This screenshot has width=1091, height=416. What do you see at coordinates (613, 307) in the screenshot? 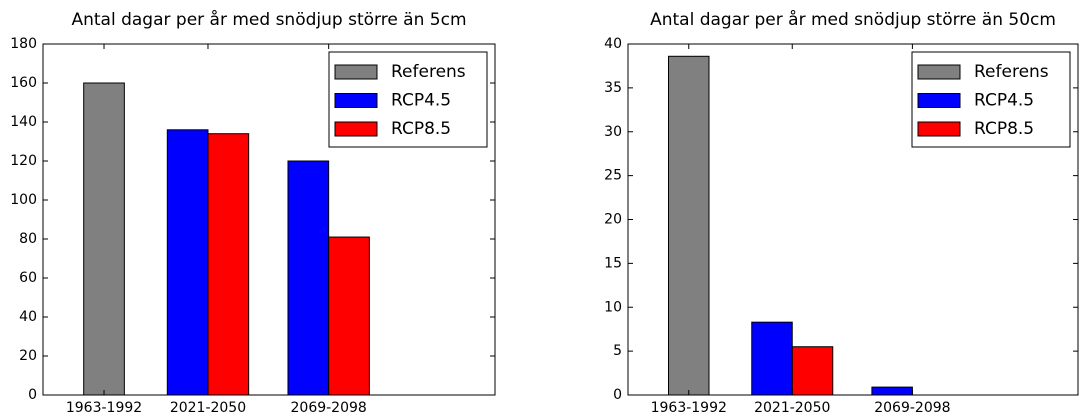
I see `y-tick-label: 10` at bounding box center [613, 307].